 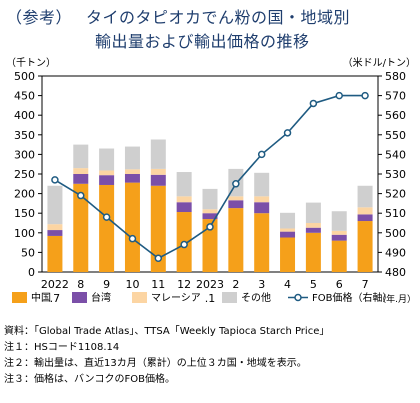 What do you see at coordinates (106, 284) in the screenshot?
I see `x-tick-label: 9` at bounding box center [106, 284].